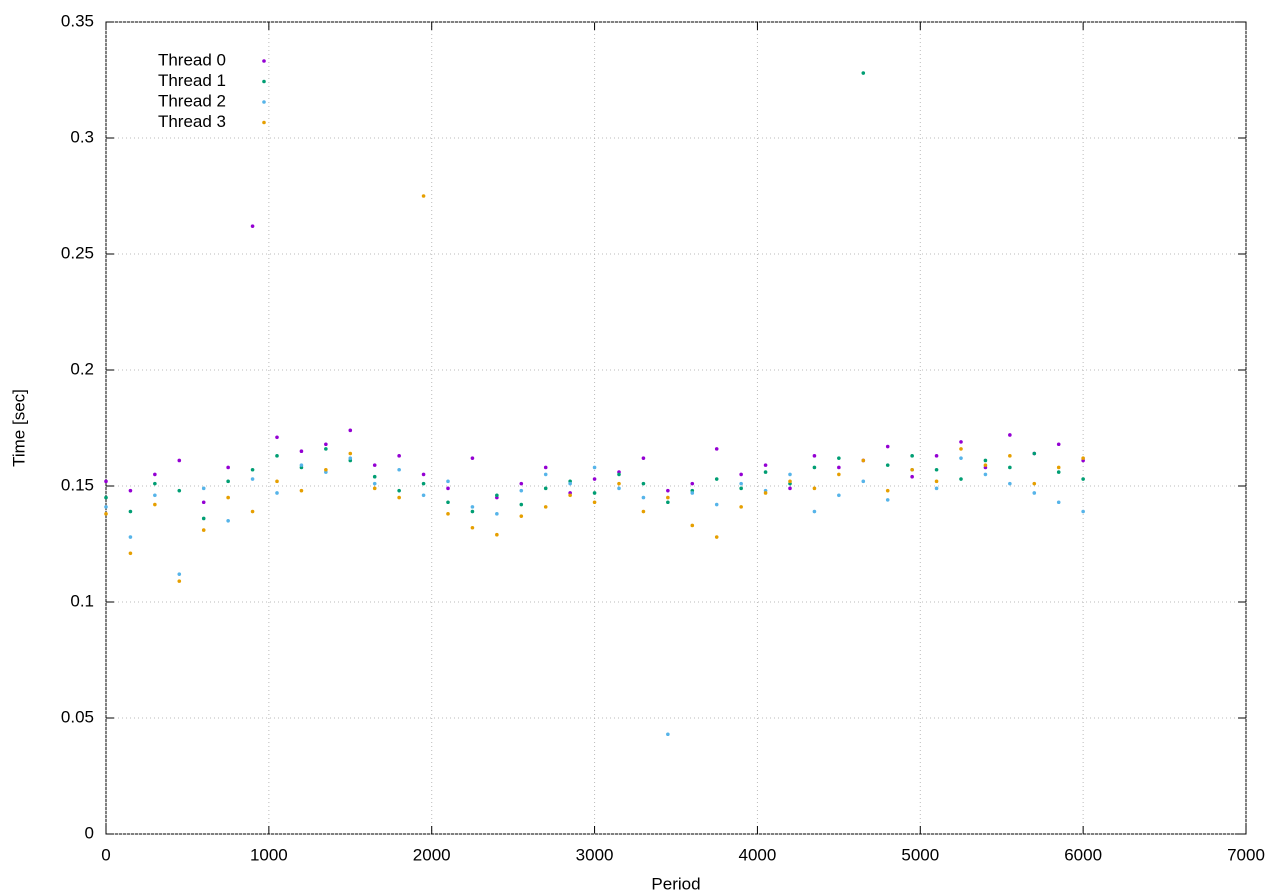  I want to click on legend-label: Thread 0, so click(192, 59).